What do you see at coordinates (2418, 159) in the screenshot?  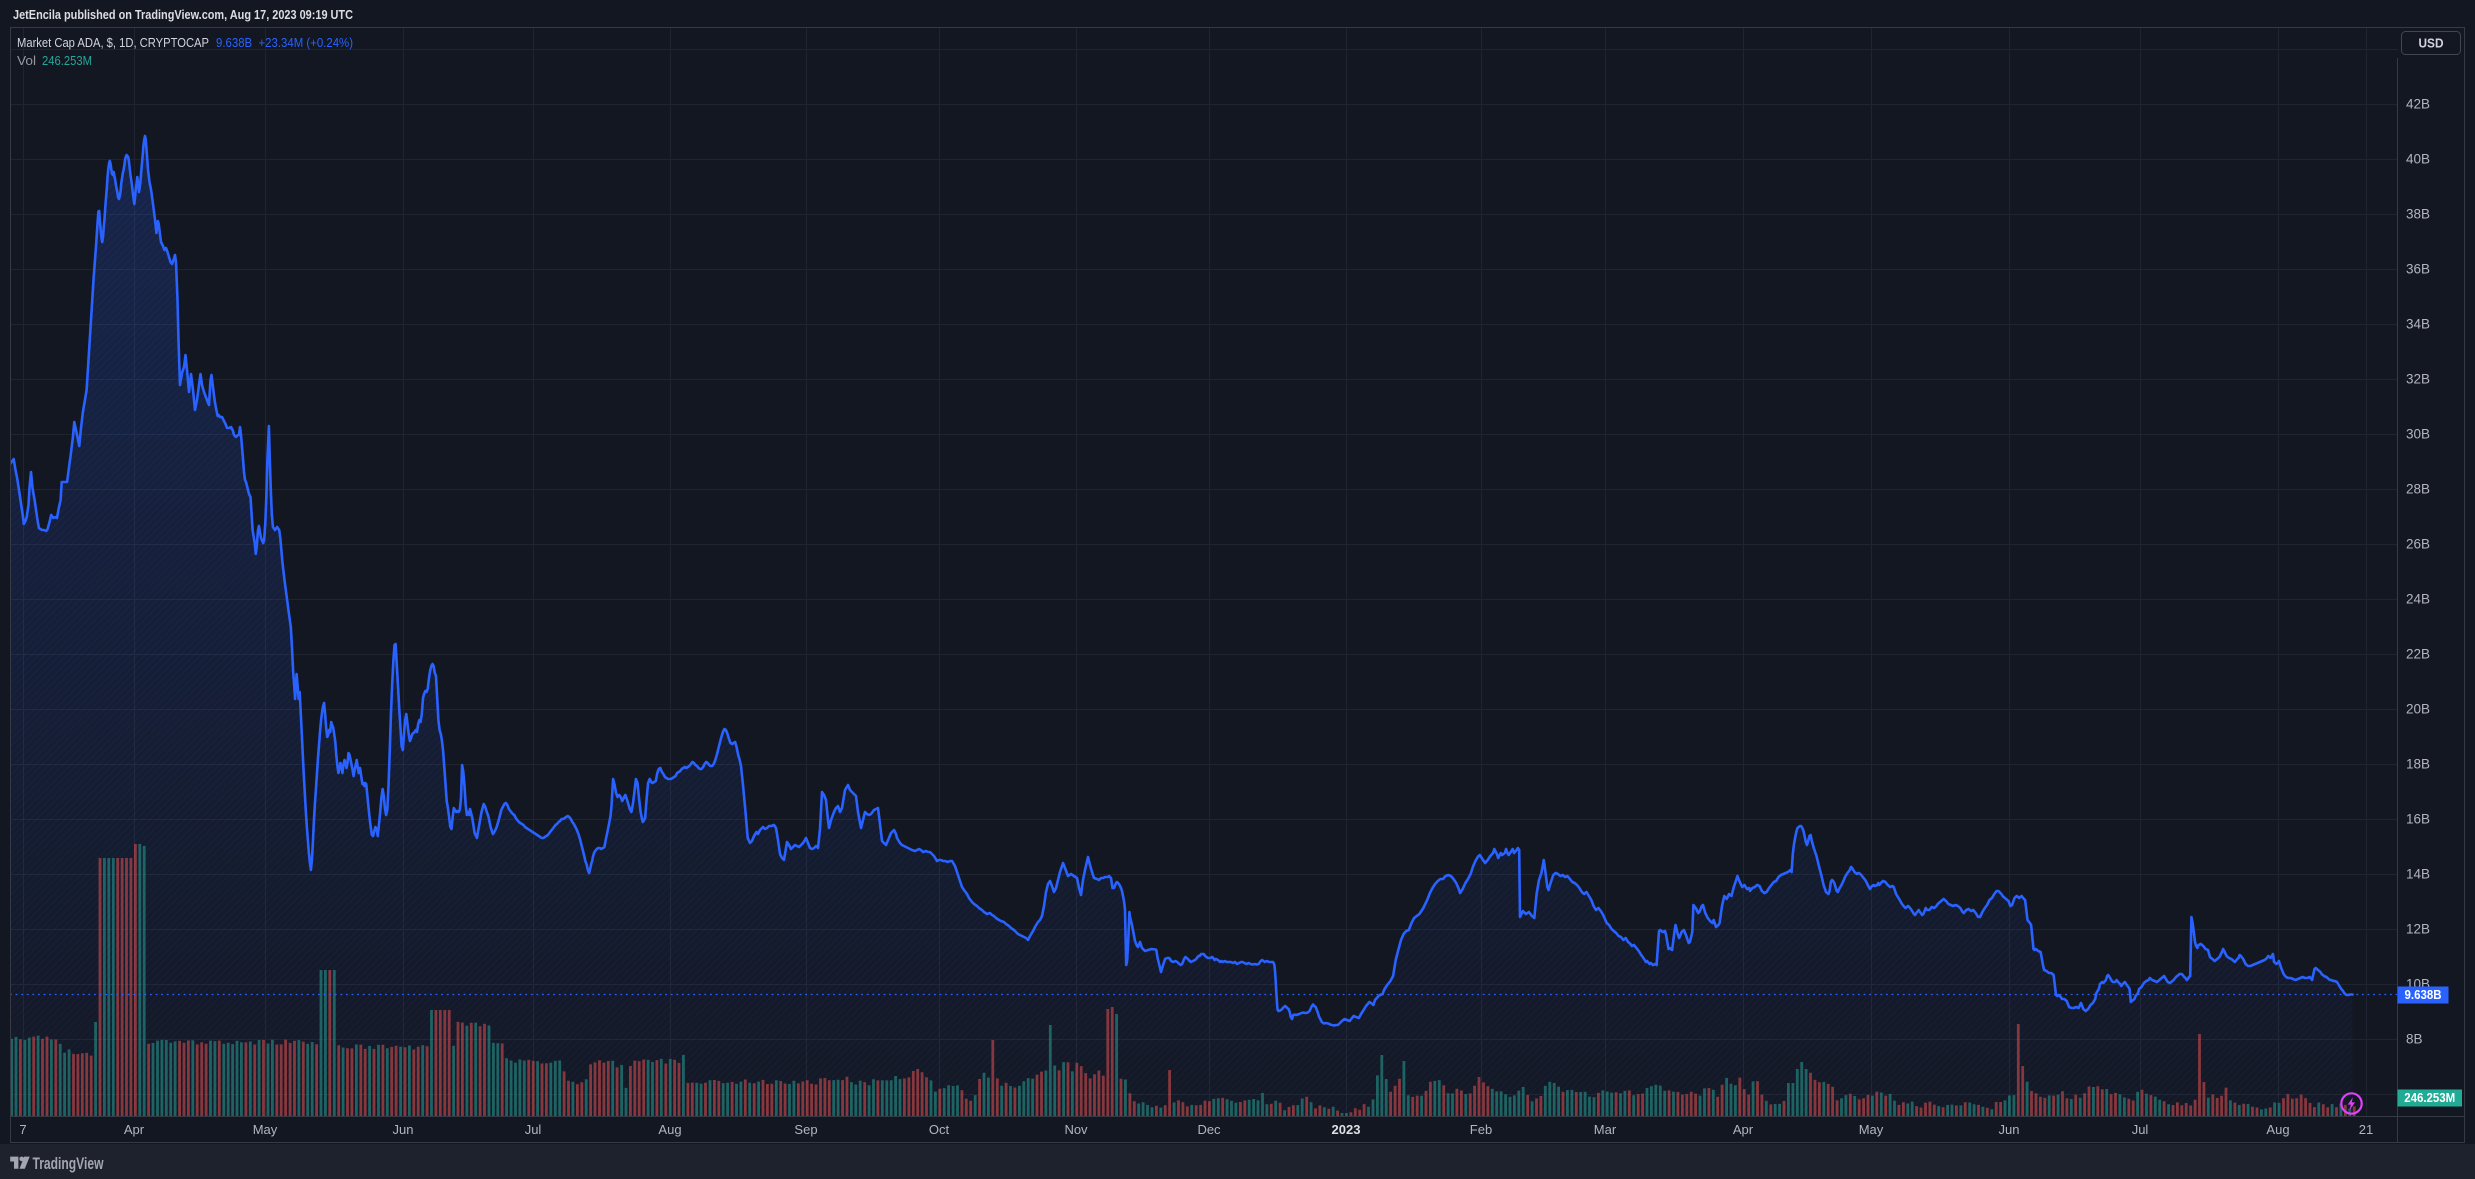 I see `svg-text: 40B` at bounding box center [2418, 159].